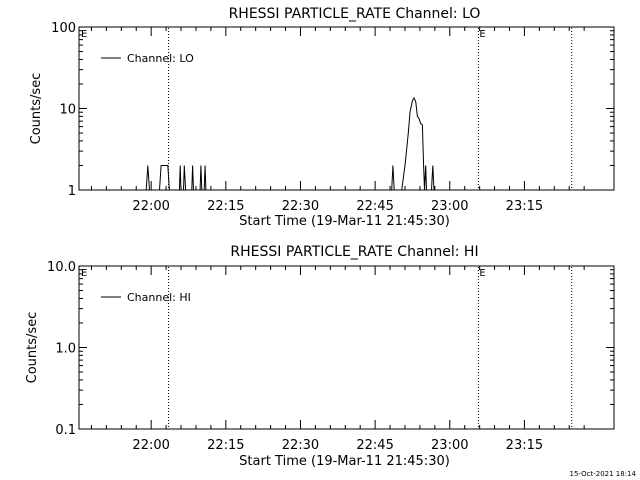  I want to click on timestamp-footer: 15-Oct-2021 18:14, so click(603, 474).